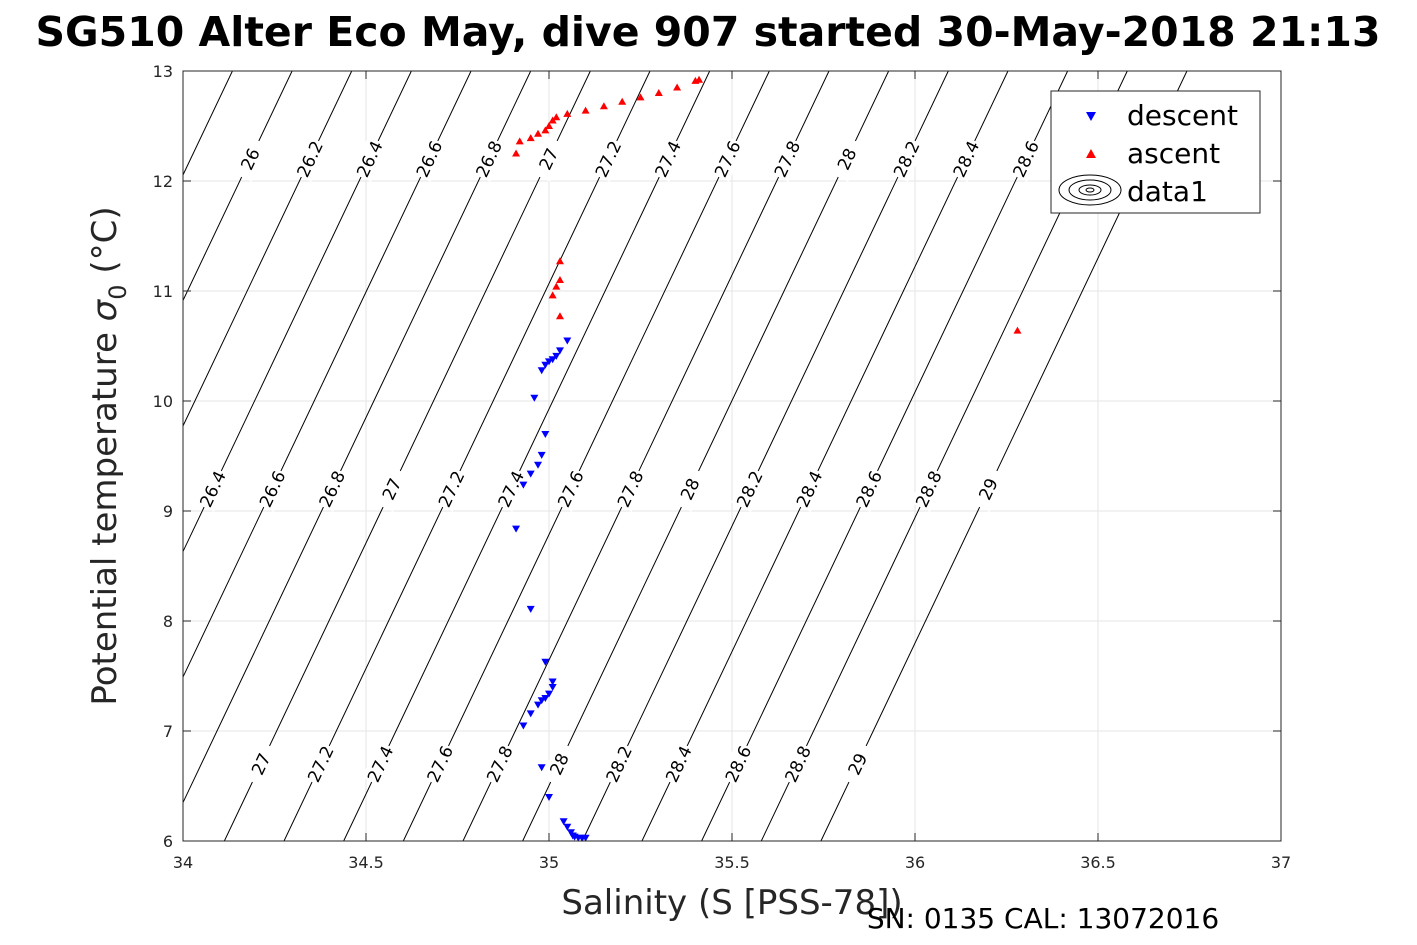  Describe the element at coordinates (108, 455) in the screenshot. I see `y-axis-label: Potential temperature σ0 (°C)` at that location.